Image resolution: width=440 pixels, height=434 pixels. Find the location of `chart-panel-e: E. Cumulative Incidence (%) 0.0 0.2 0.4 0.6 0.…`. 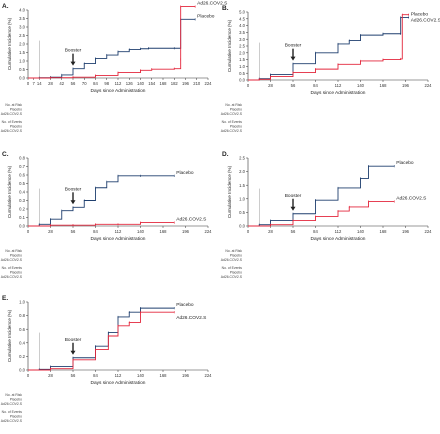

chart-panel-e: E. Cumulative Incidence (%) 0.0 0.2 0.4 0.6 0.… is located at coordinates (106, 359).